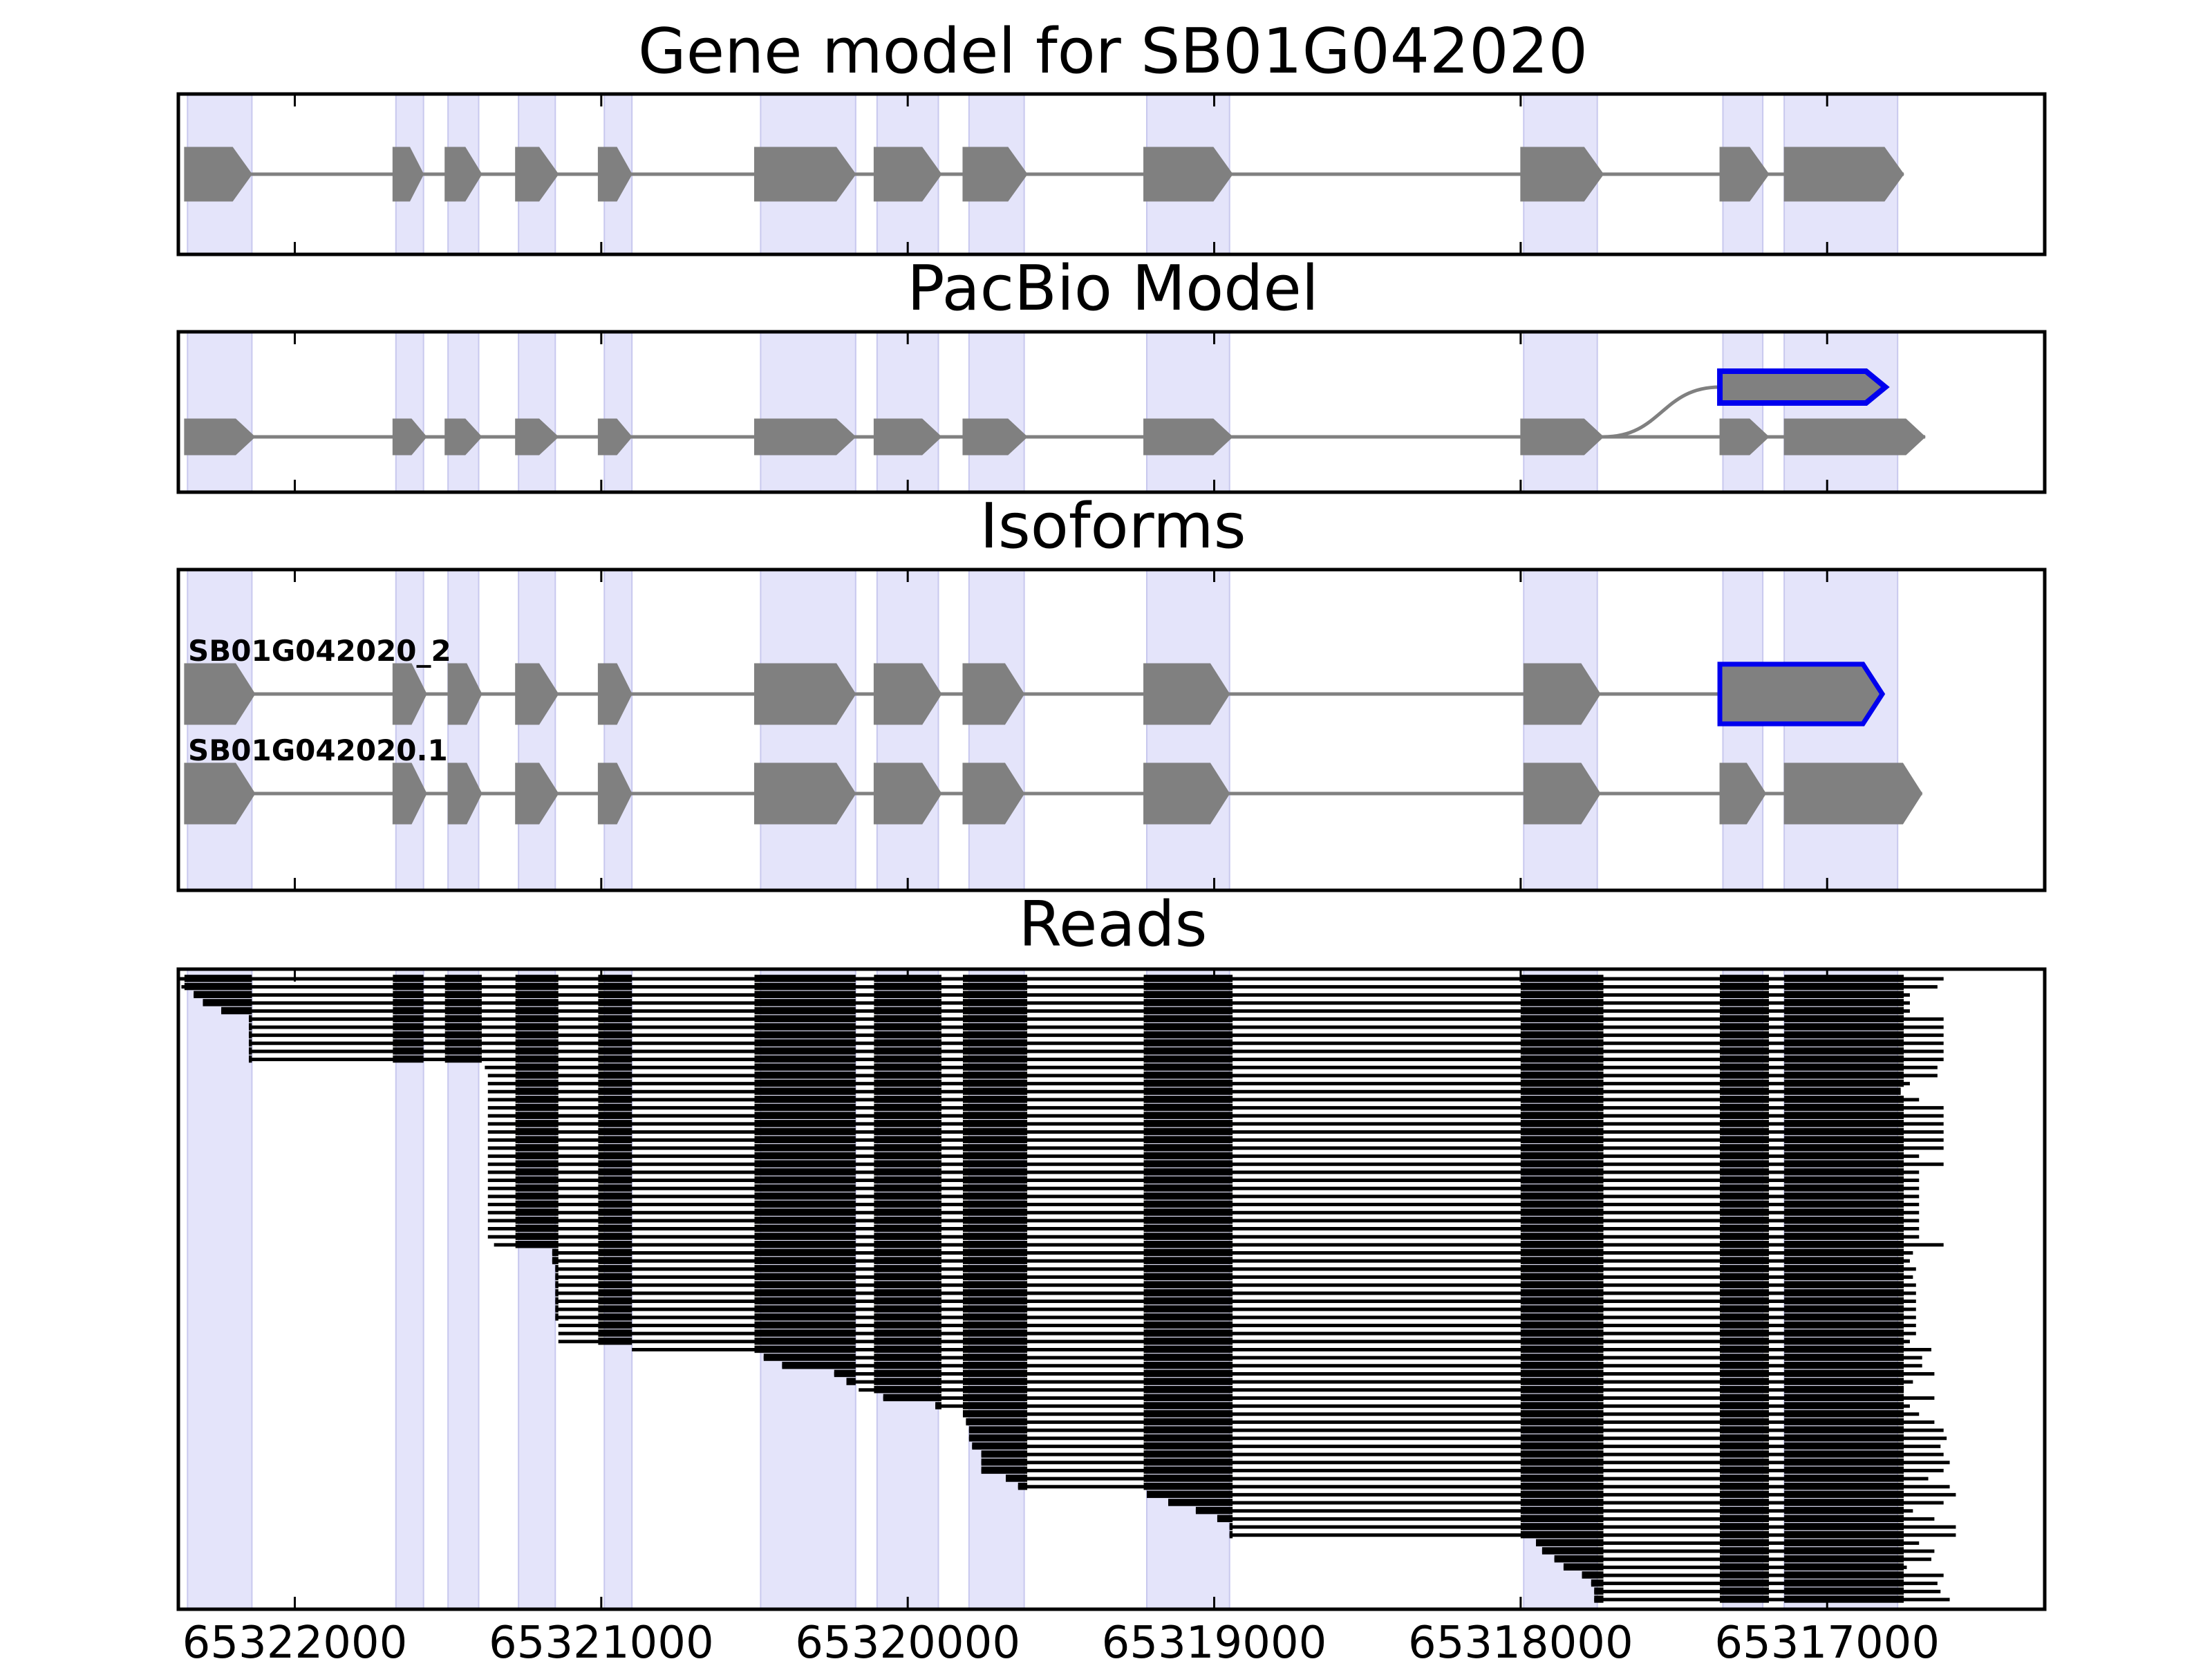 The height and width of the screenshot is (1659, 2212). What do you see at coordinates (1113, 526) in the screenshot?
I see `panel-title-isoforms: Isoforms` at bounding box center [1113, 526].